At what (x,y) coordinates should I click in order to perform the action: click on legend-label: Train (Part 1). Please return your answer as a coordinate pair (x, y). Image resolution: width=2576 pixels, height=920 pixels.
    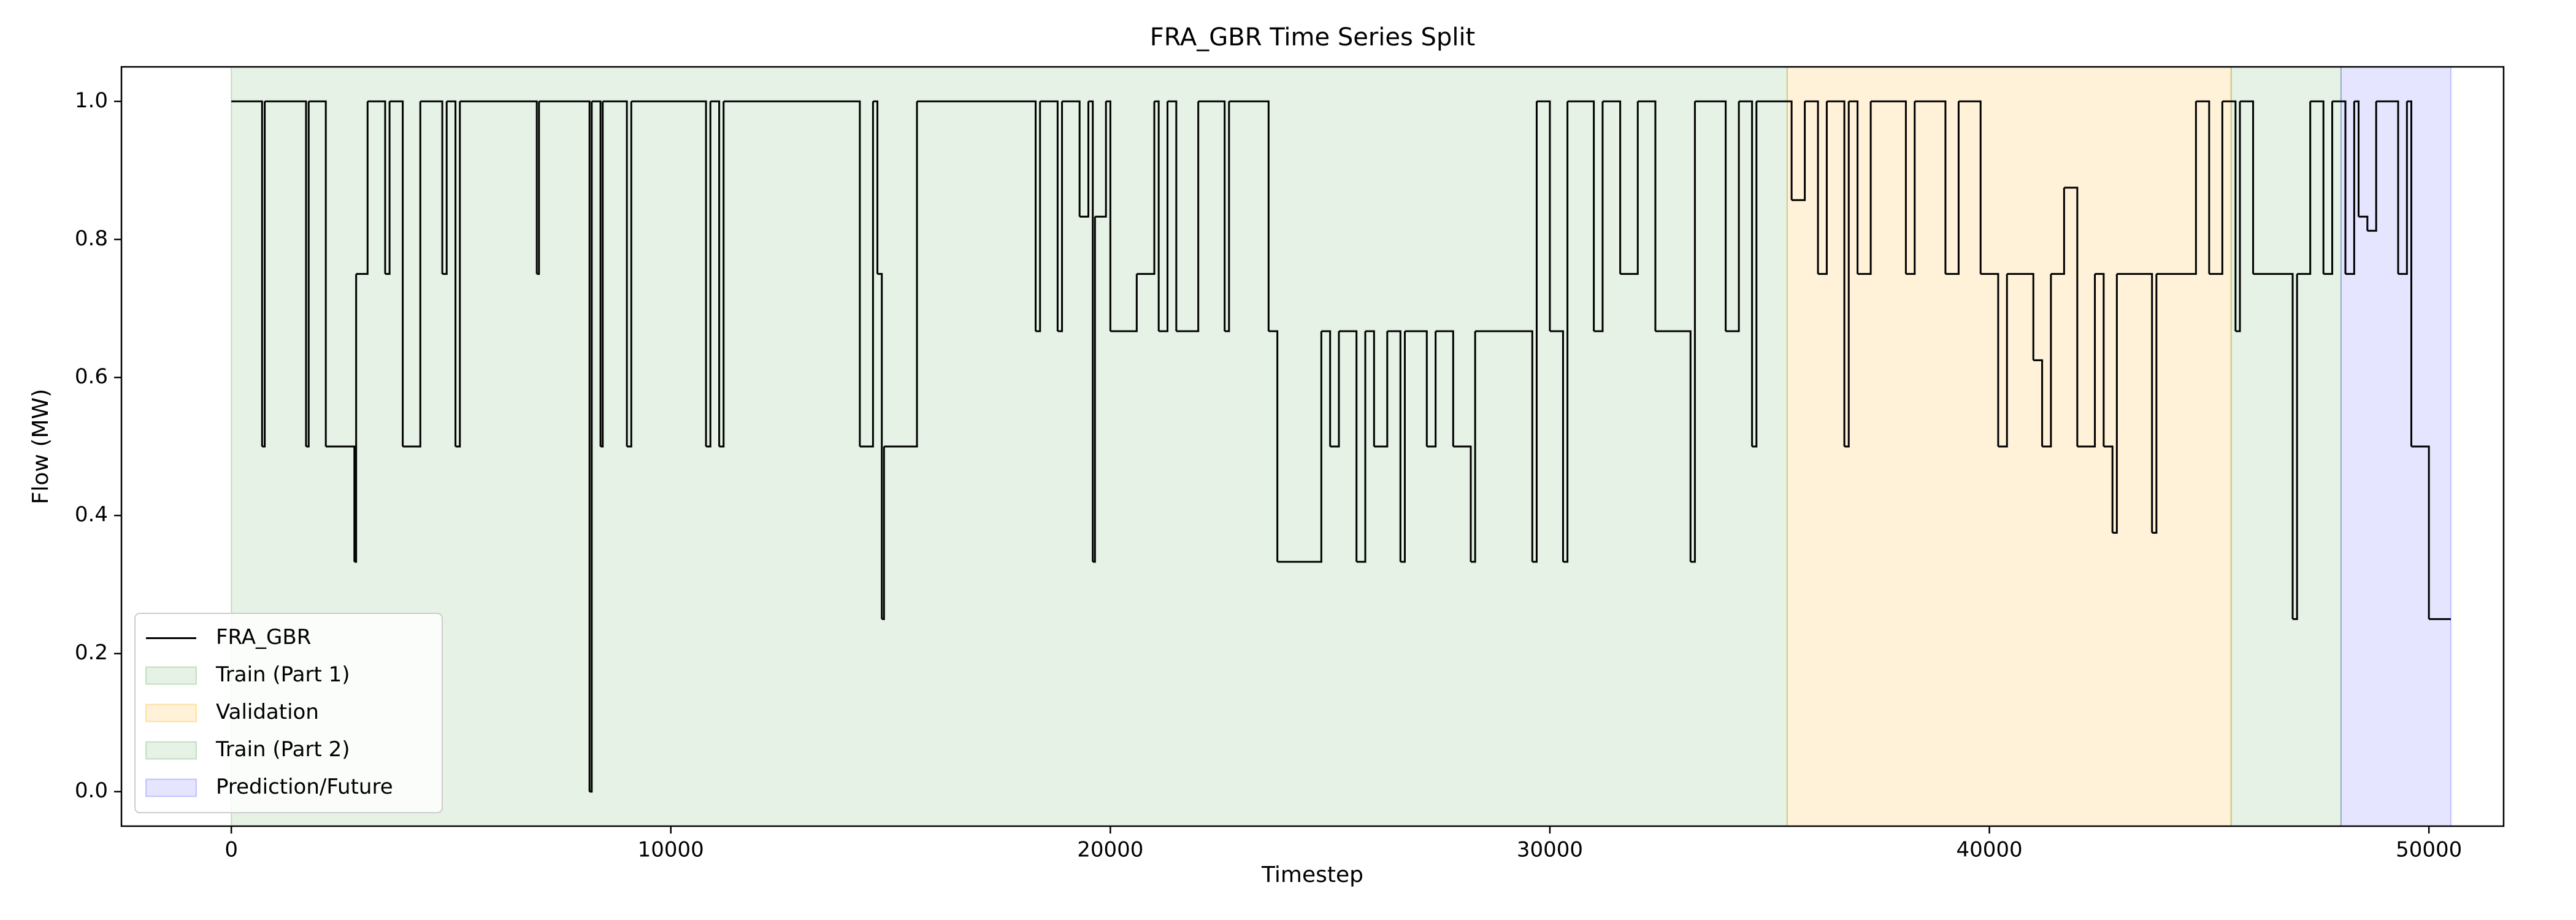
    Looking at the image, I should click on (282, 674).